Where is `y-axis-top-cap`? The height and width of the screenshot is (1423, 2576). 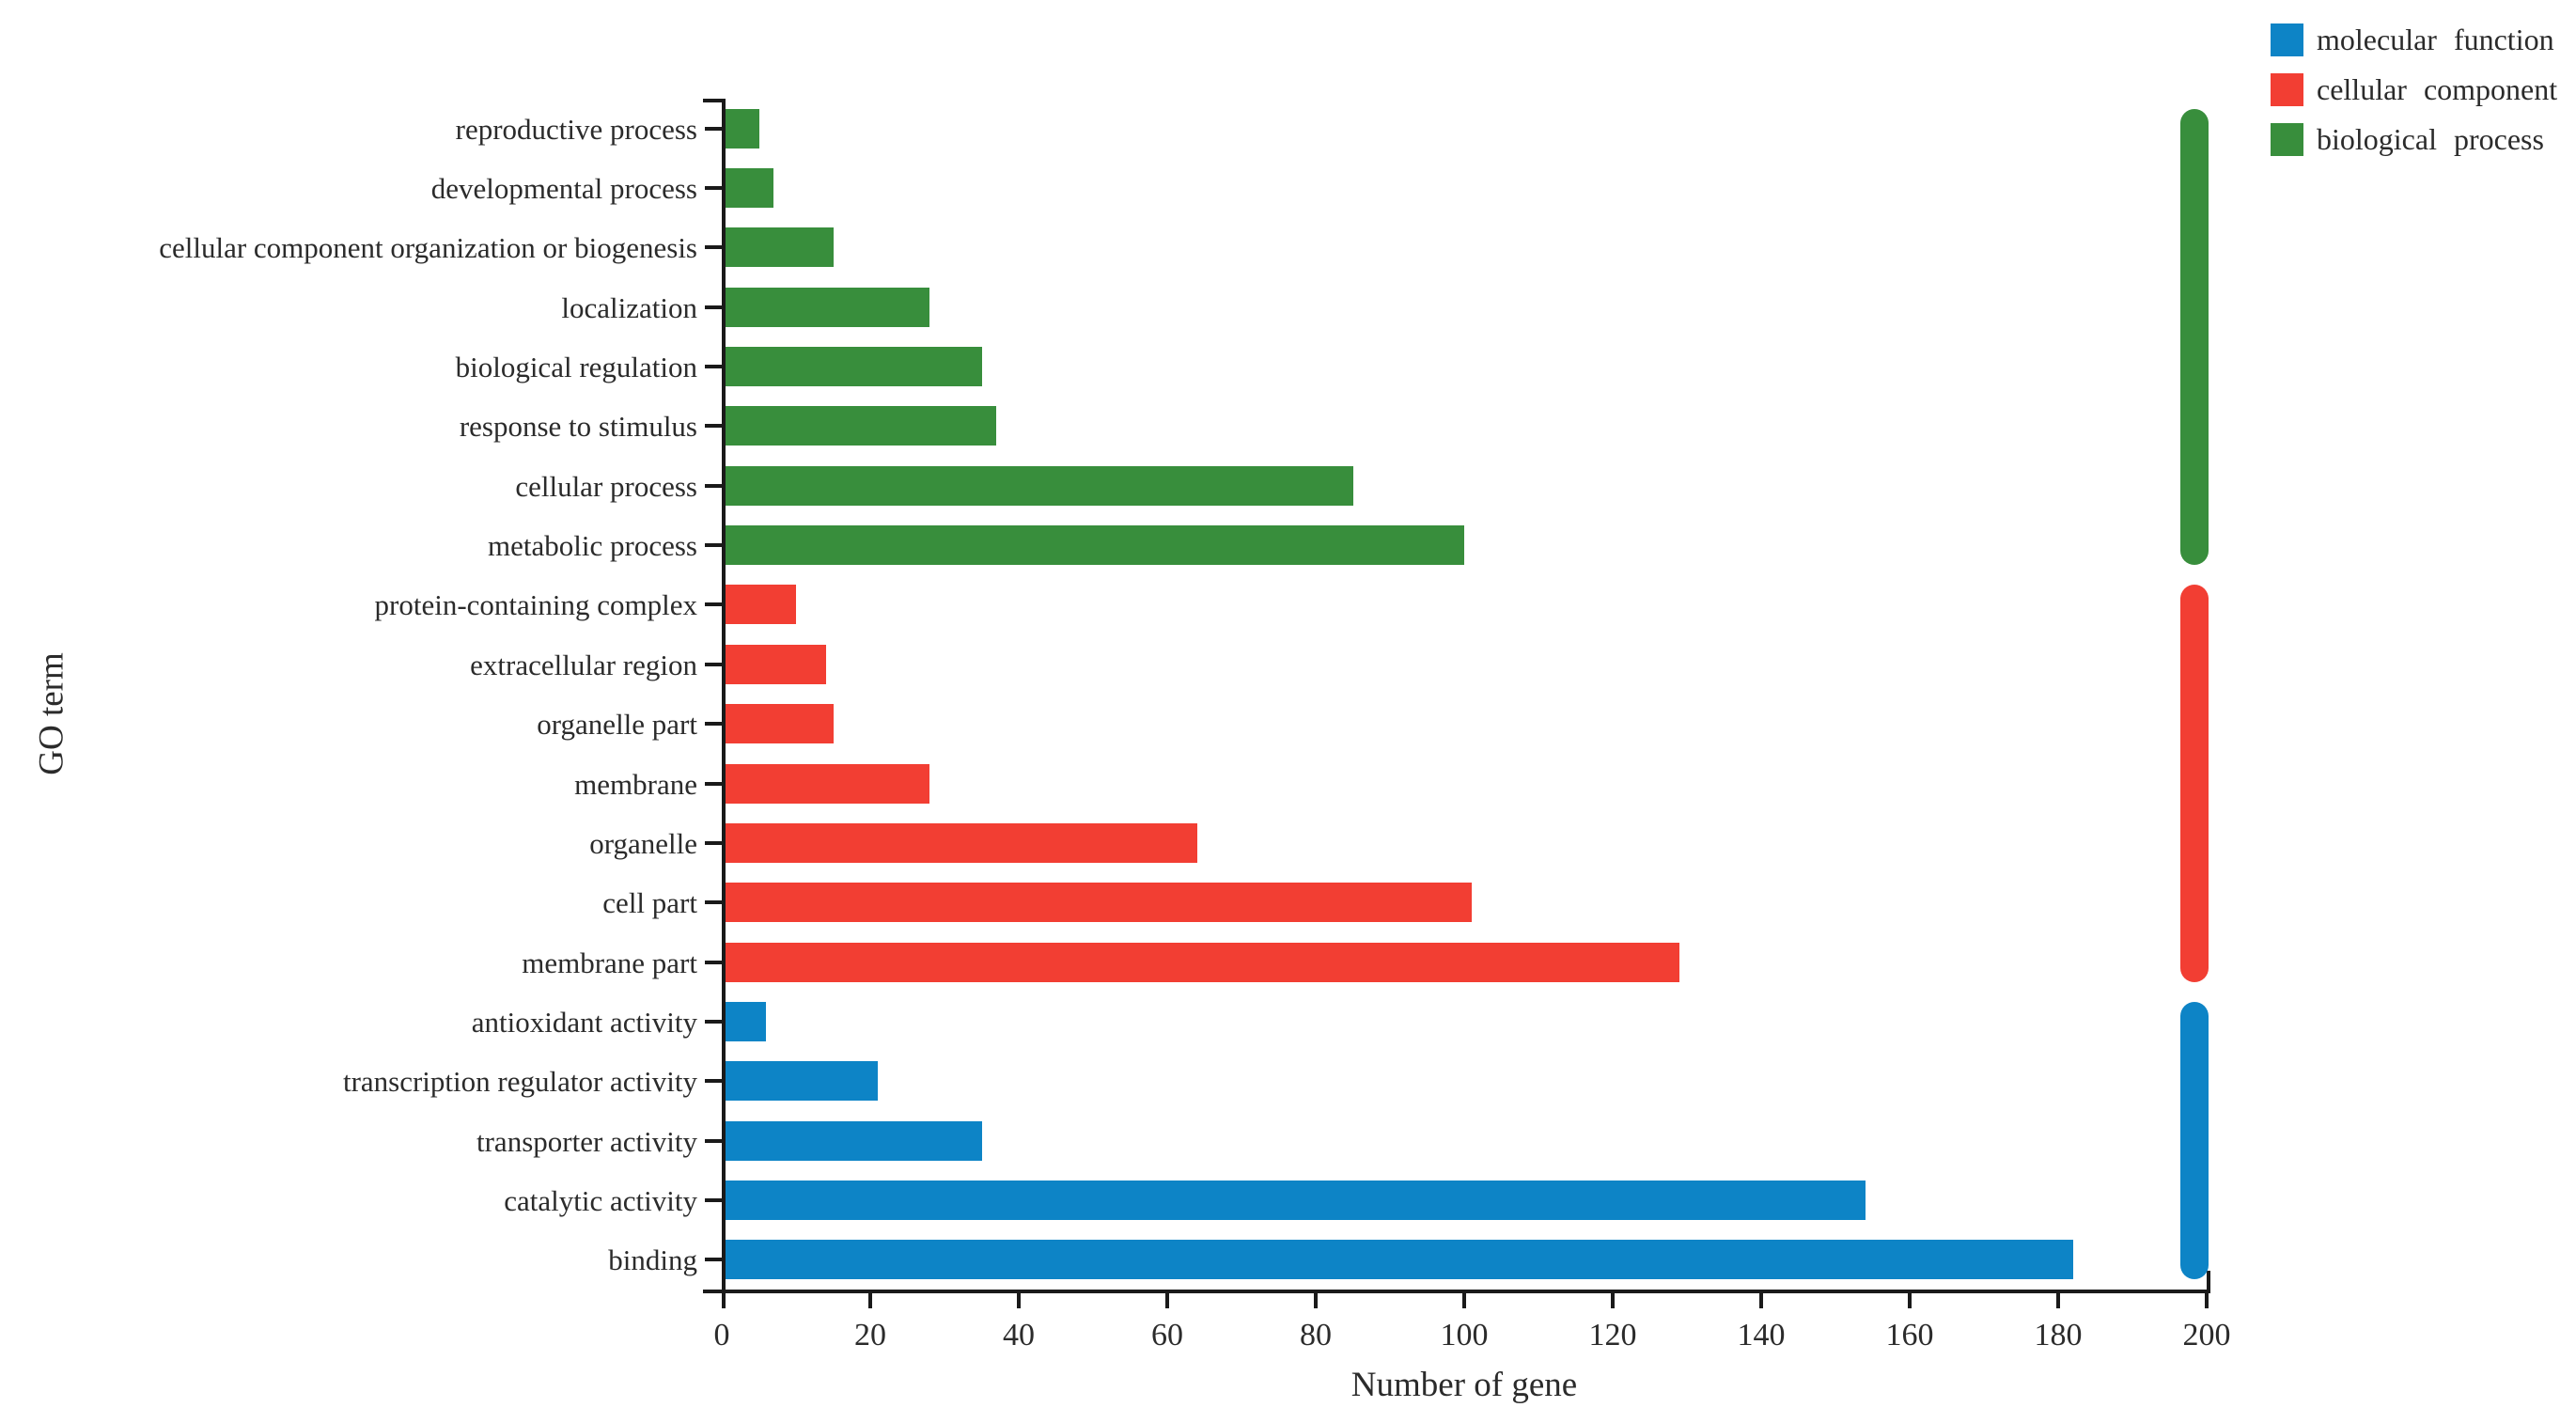
y-axis-top-cap is located at coordinates (712, 100).